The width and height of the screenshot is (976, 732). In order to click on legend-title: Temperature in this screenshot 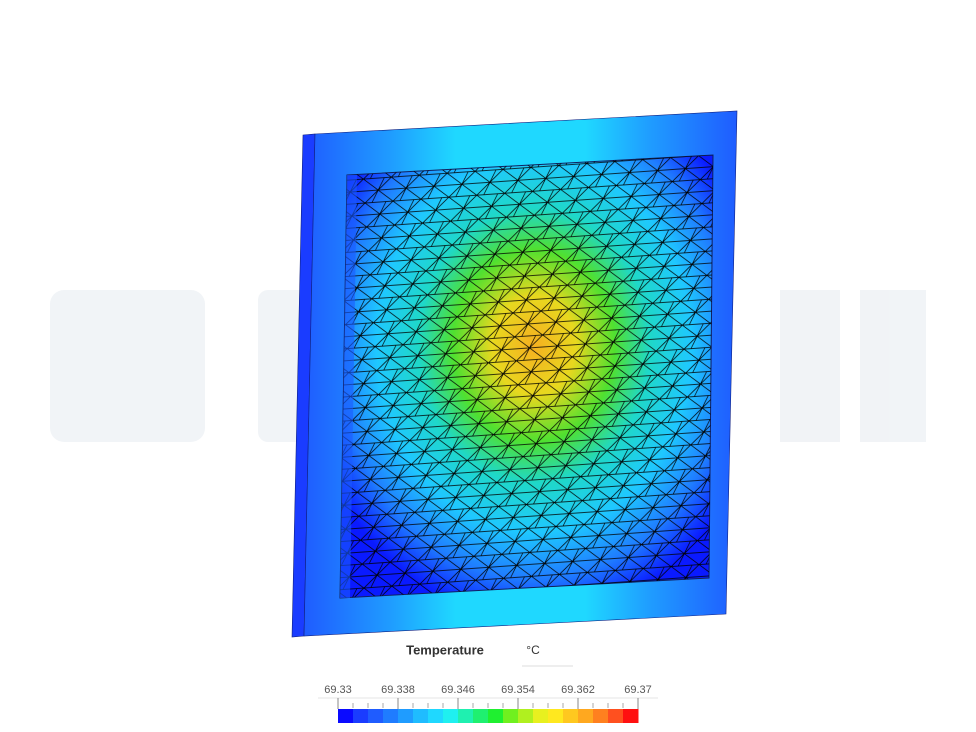, I will do `click(445, 649)`.